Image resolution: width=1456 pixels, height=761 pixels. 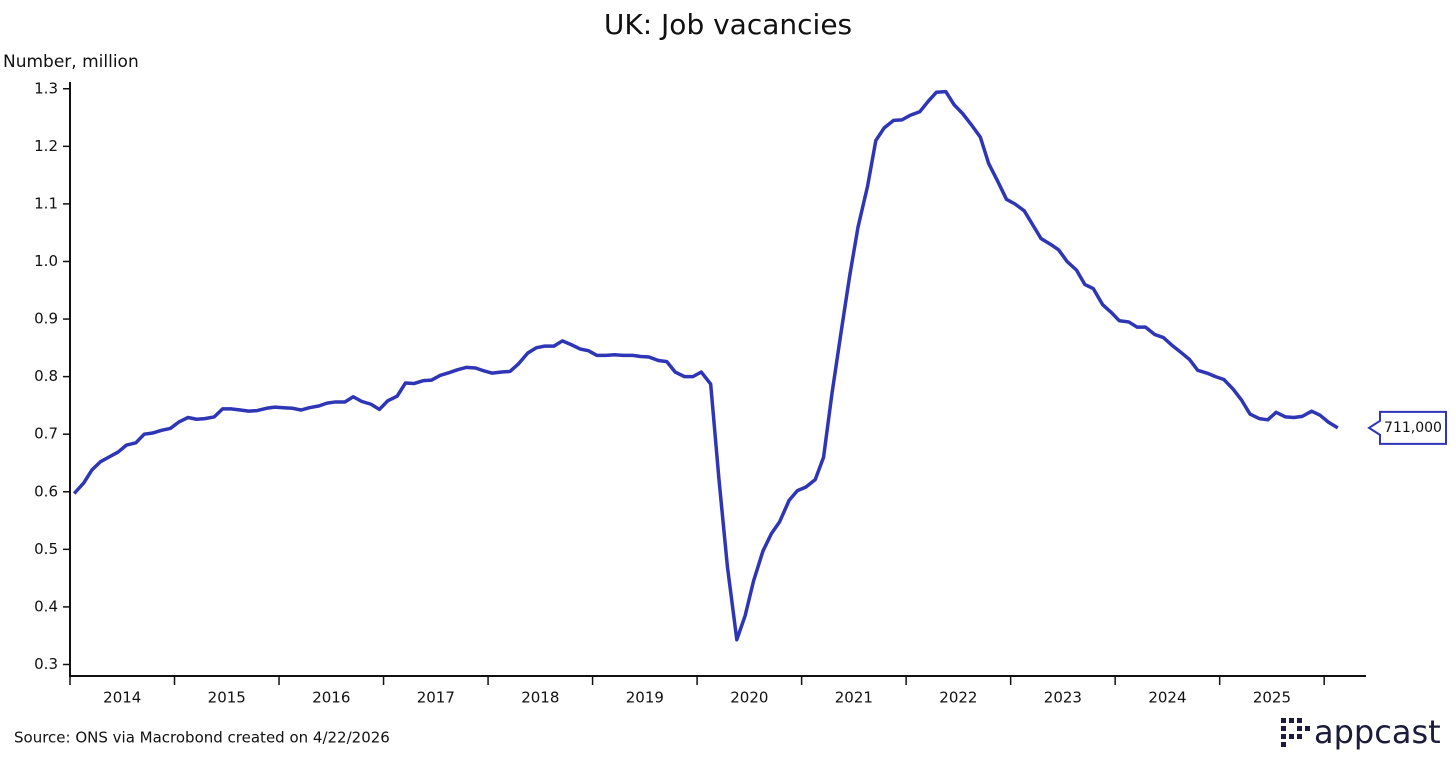 What do you see at coordinates (71, 62) in the screenshot?
I see `y-axis-label: Number, million` at bounding box center [71, 62].